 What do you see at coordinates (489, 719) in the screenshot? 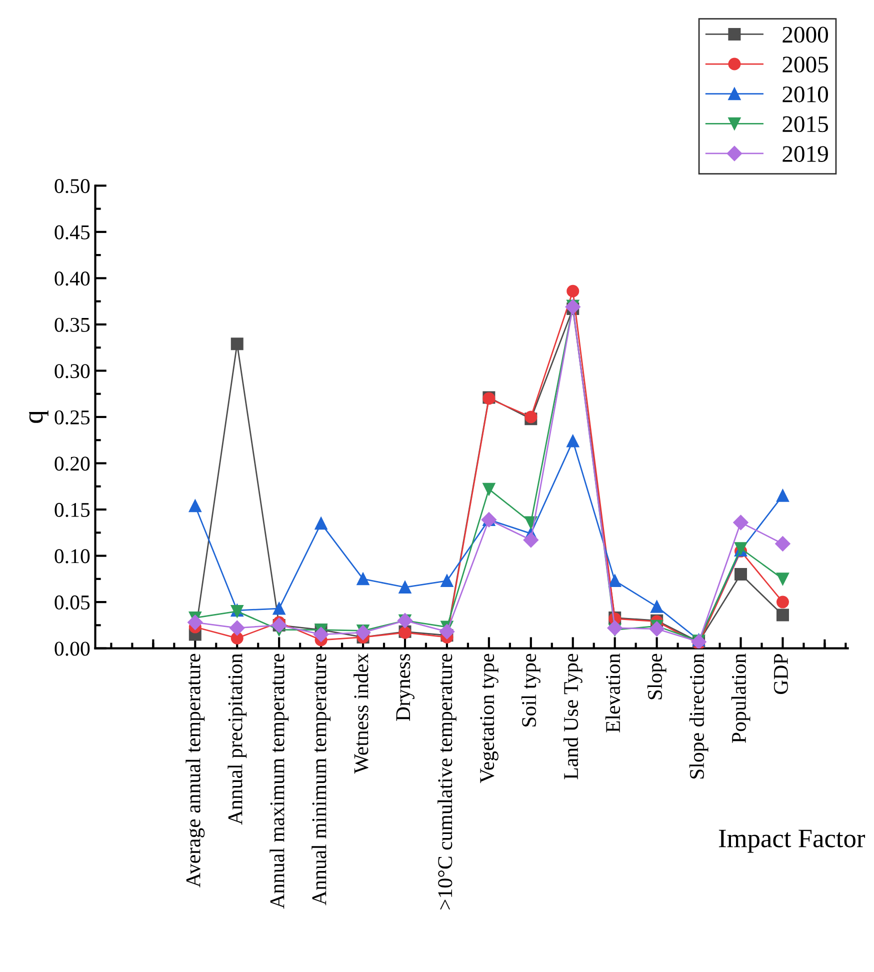
I see `x-tick-label: Vegetation type` at bounding box center [489, 719].